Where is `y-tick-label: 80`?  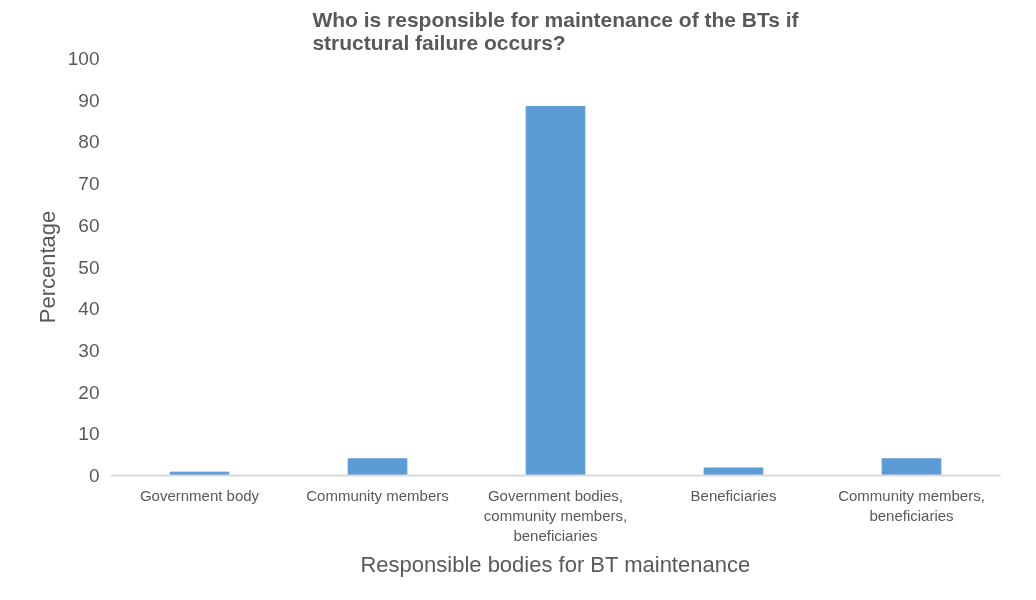
y-tick-label: 80 is located at coordinates (89, 142).